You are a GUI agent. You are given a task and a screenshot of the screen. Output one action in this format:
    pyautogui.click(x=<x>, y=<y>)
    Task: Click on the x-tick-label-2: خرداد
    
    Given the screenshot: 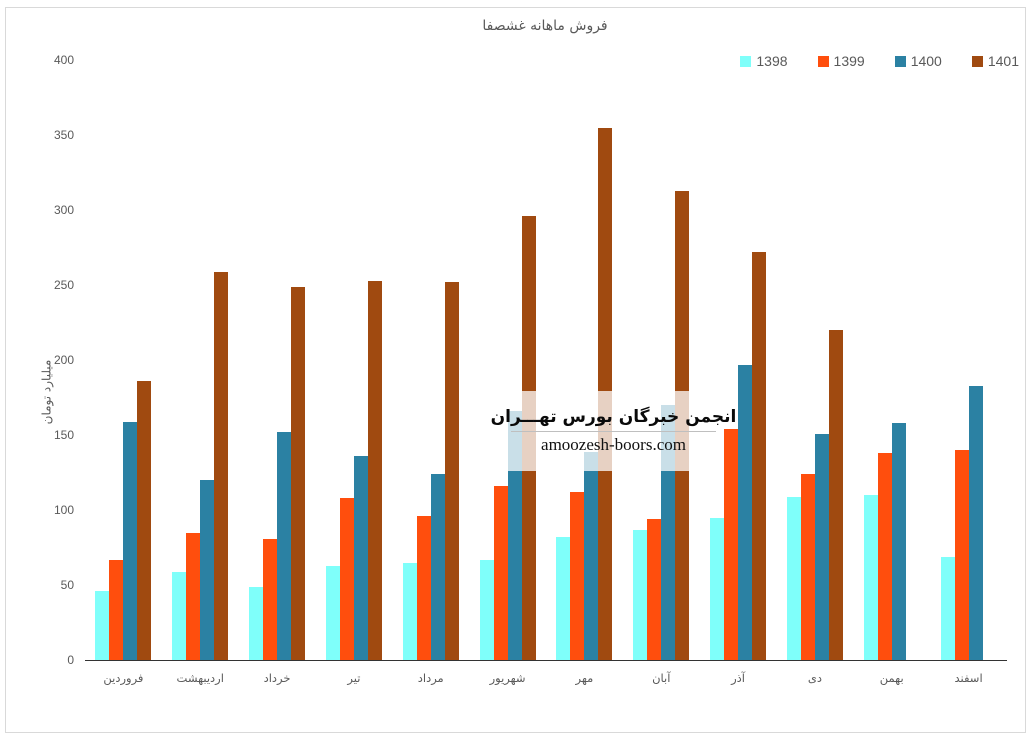 What is the action you would take?
    pyautogui.click(x=277, y=678)
    